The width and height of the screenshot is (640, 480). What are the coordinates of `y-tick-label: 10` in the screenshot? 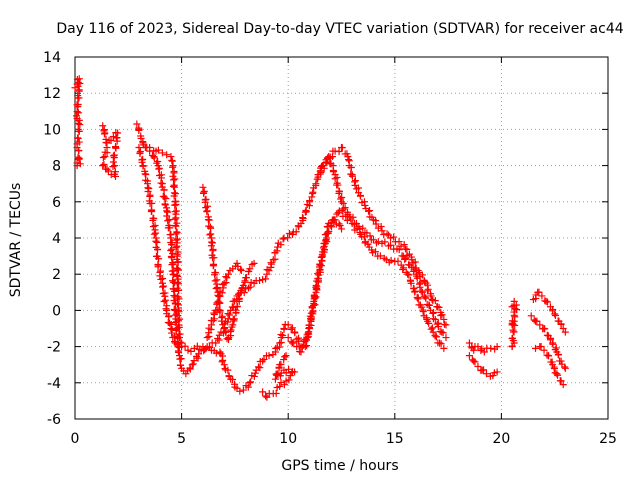 It's located at (52, 130).